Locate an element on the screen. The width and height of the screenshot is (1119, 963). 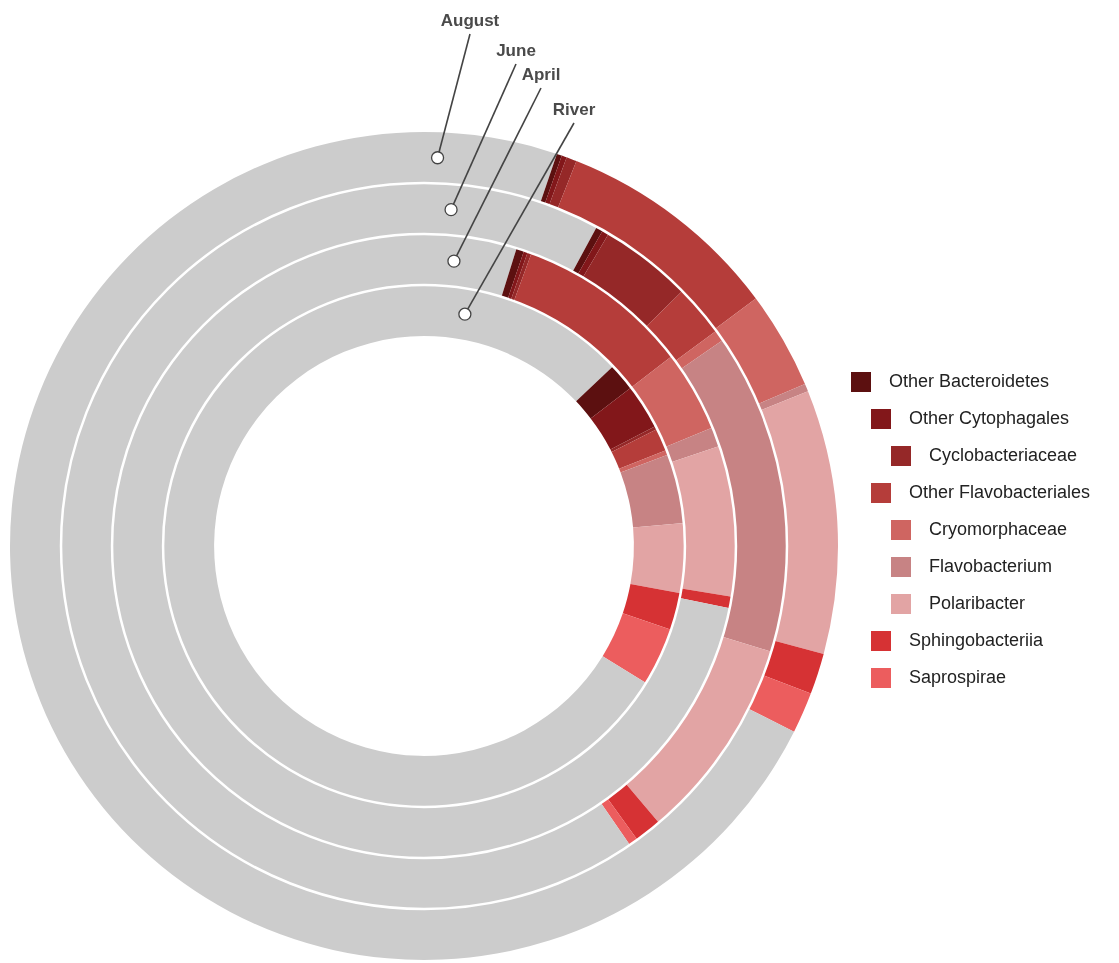
slice-label: August is located at coordinates (470, 21).